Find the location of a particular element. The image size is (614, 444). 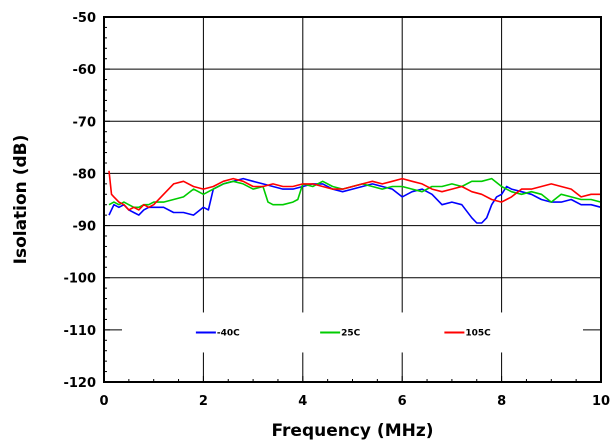

series-lines is located at coordinates (355, 197).